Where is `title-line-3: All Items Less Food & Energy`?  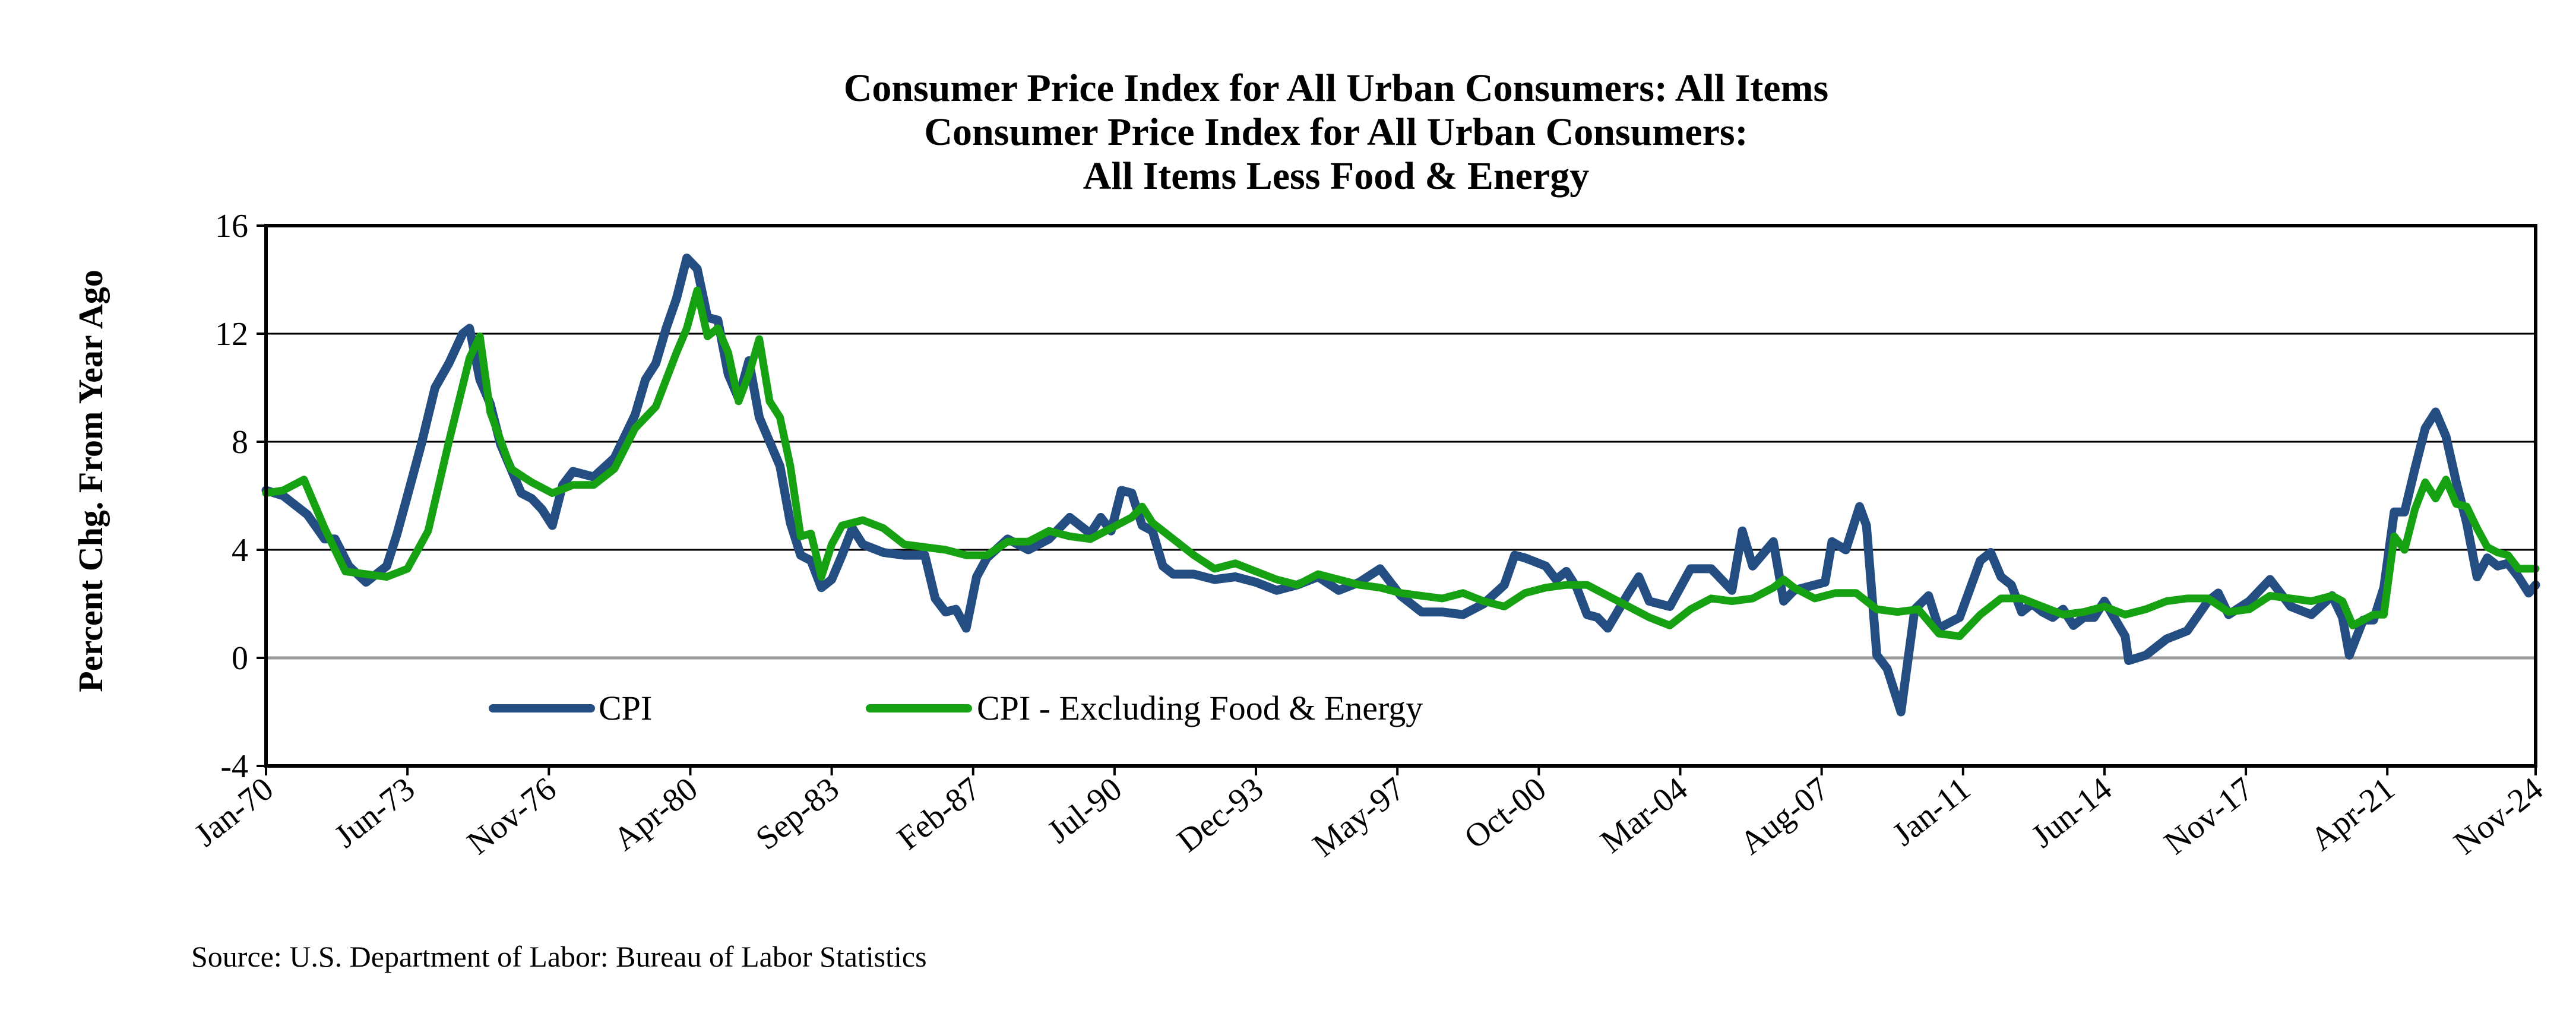 title-line-3: All Items Less Food & Energy is located at coordinates (1336, 176).